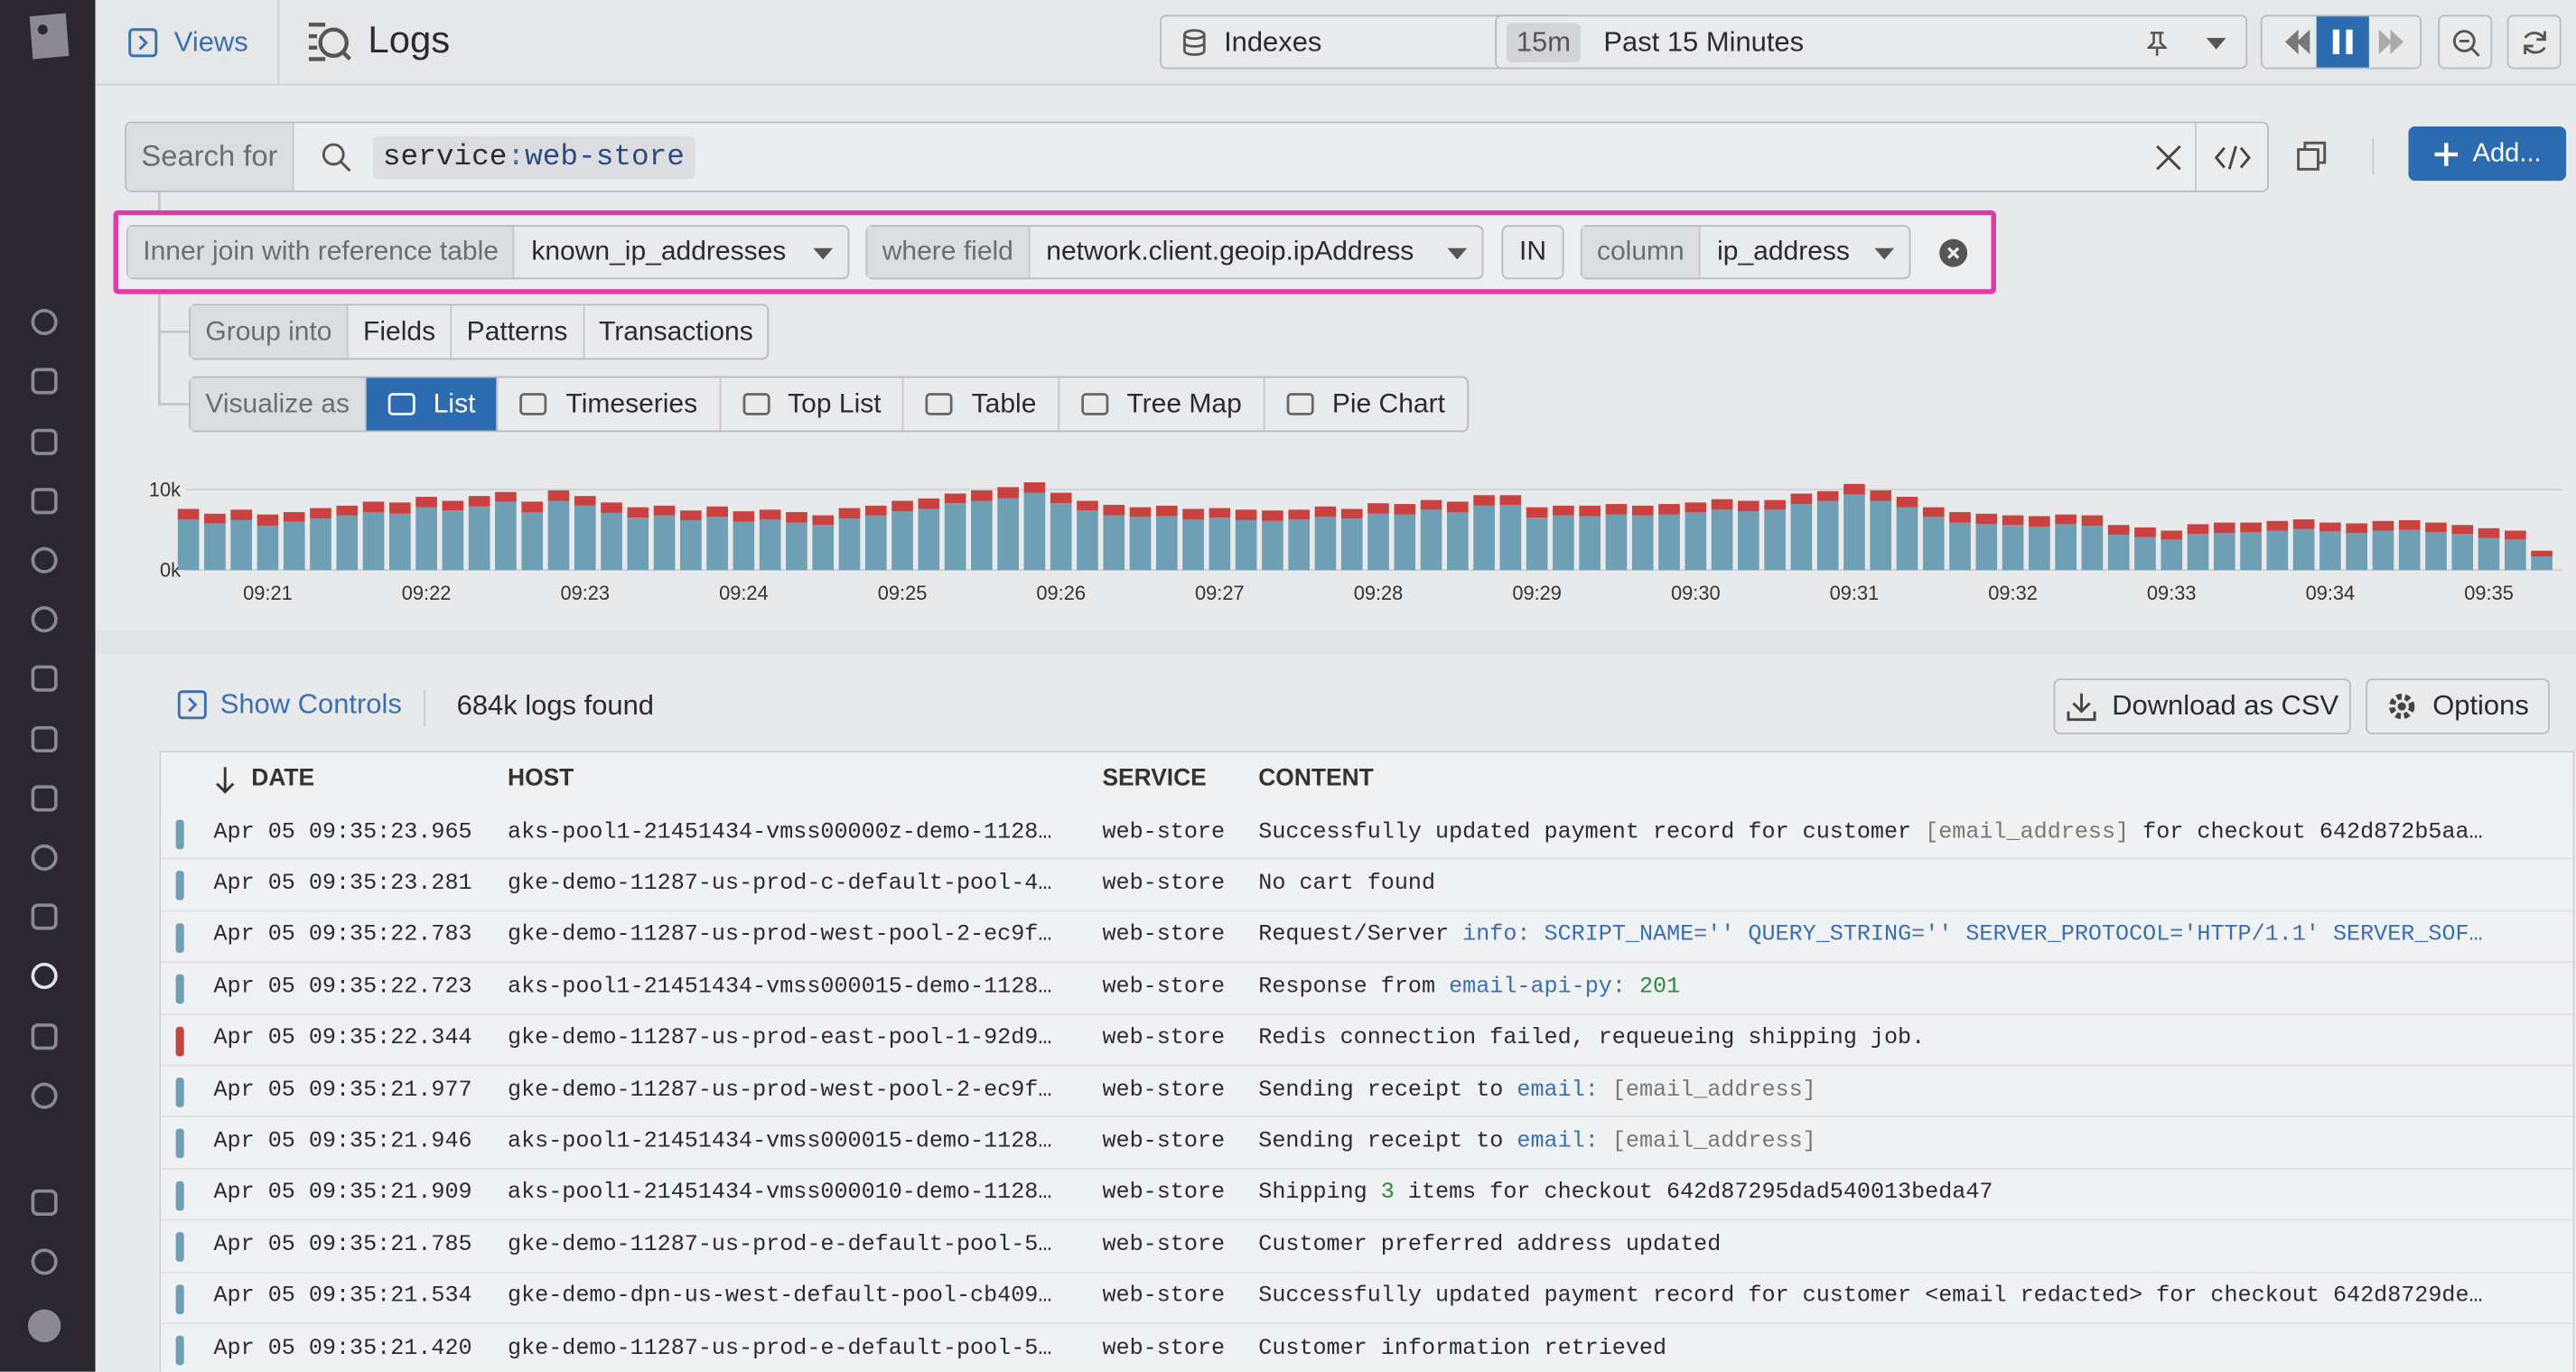 The width and height of the screenshot is (2576, 1372). I want to click on visualize-option: Tree Map, so click(1162, 404).